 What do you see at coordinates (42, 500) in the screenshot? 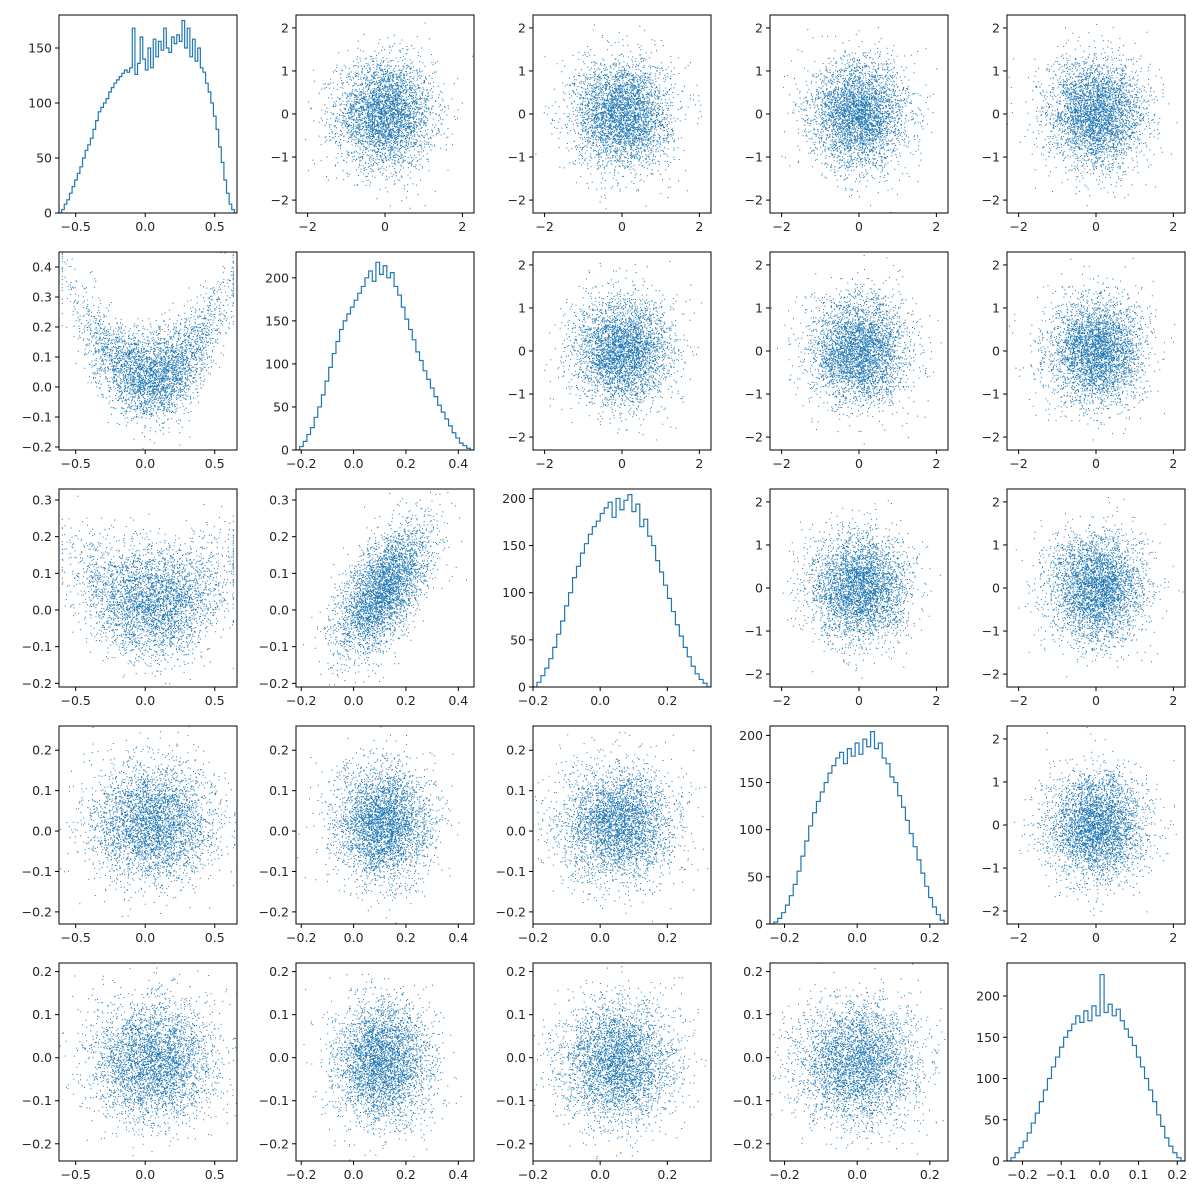
I see `y-tick-label: 0.3` at bounding box center [42, 500].